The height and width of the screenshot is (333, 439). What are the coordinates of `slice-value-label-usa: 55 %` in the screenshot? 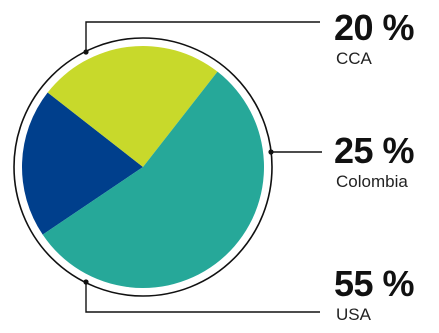 It's located at (374, 283).